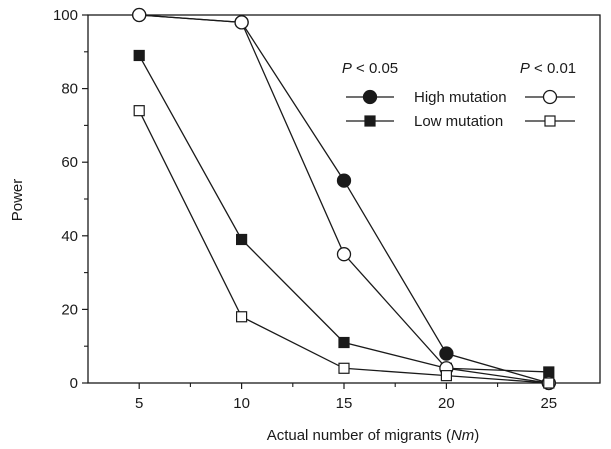 This screenshot has width=611, height=449. Describe the element at coordinates (241, 403) in the screenshot. I see `x-tick-label: 10` at that location.